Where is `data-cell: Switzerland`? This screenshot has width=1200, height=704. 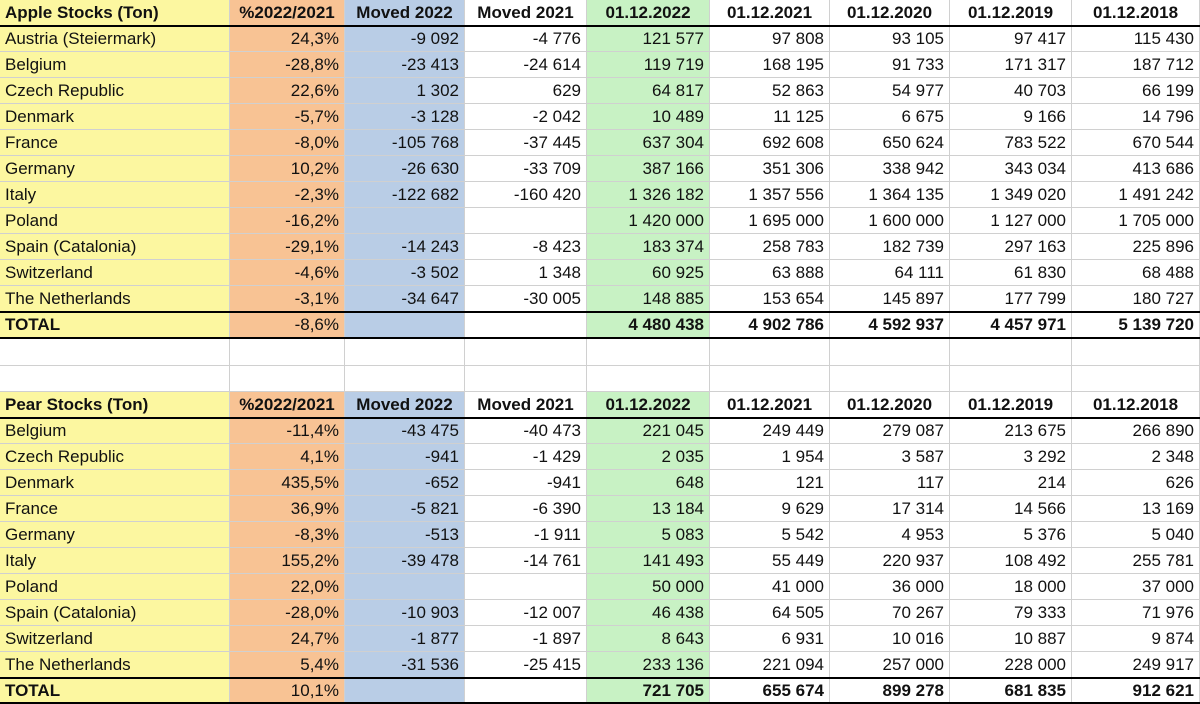
data-cell: Switzerland is located at coordinates (115, 273).